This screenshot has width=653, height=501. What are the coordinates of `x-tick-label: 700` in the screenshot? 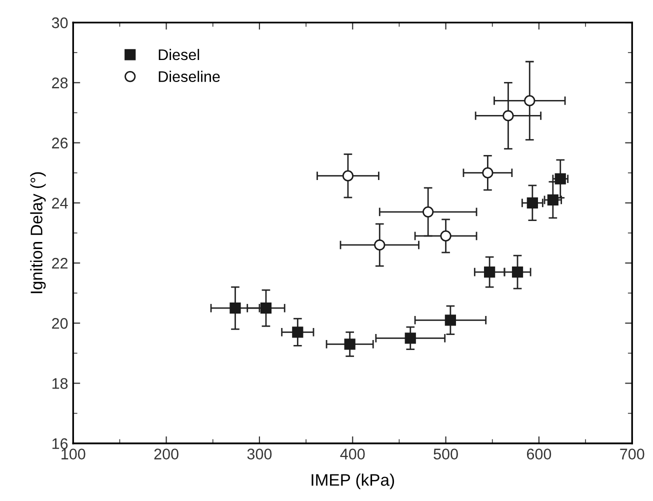 It's located at (632, 454).